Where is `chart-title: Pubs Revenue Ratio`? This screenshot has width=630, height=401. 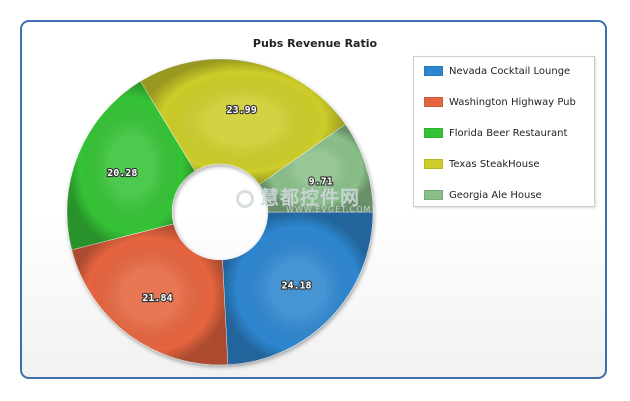
chart-title: Pubs Revenue Ratio is located at coordinates (315, 43).